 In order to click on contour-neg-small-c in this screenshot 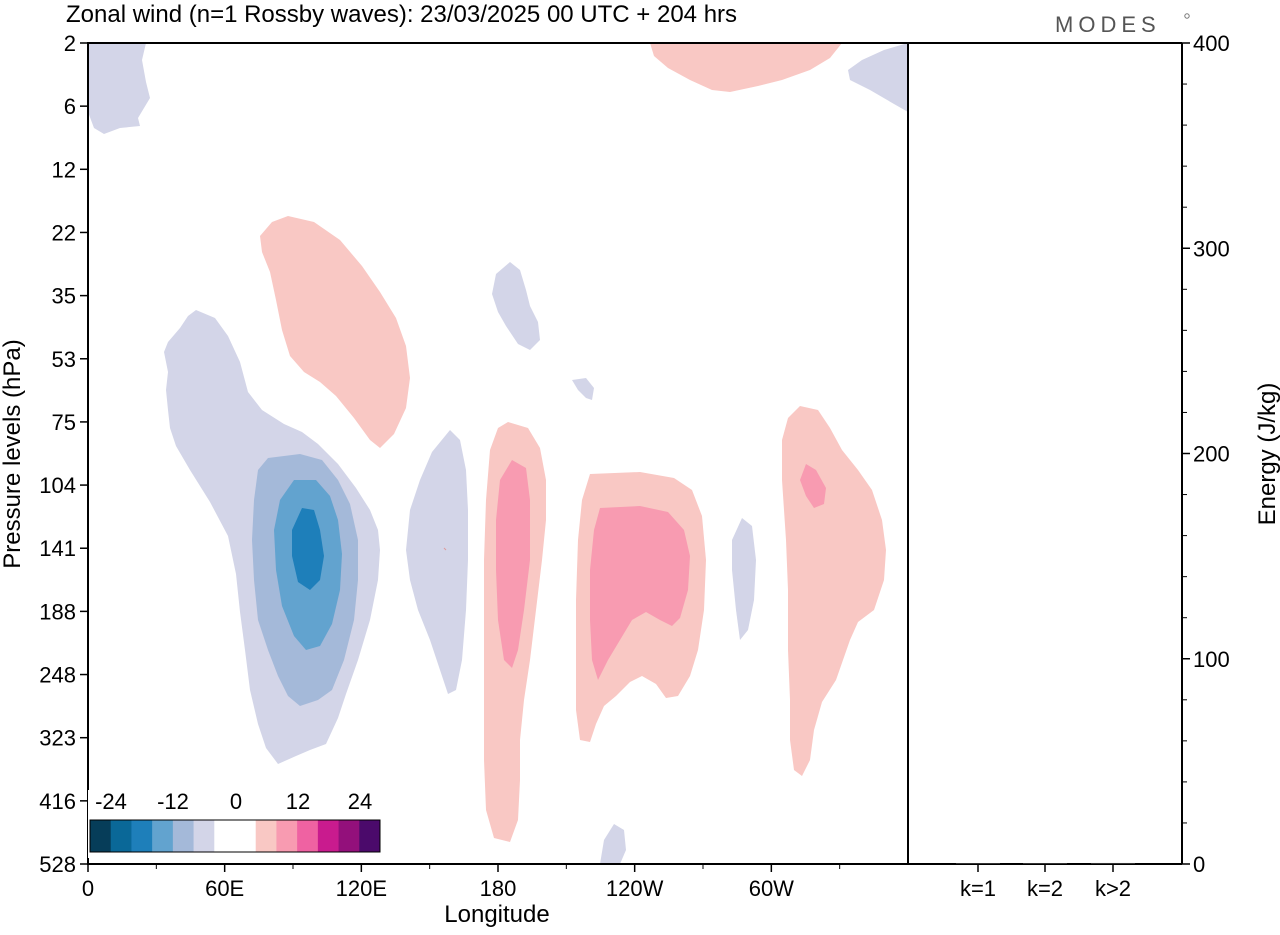, I will do `click(744, 579)`.